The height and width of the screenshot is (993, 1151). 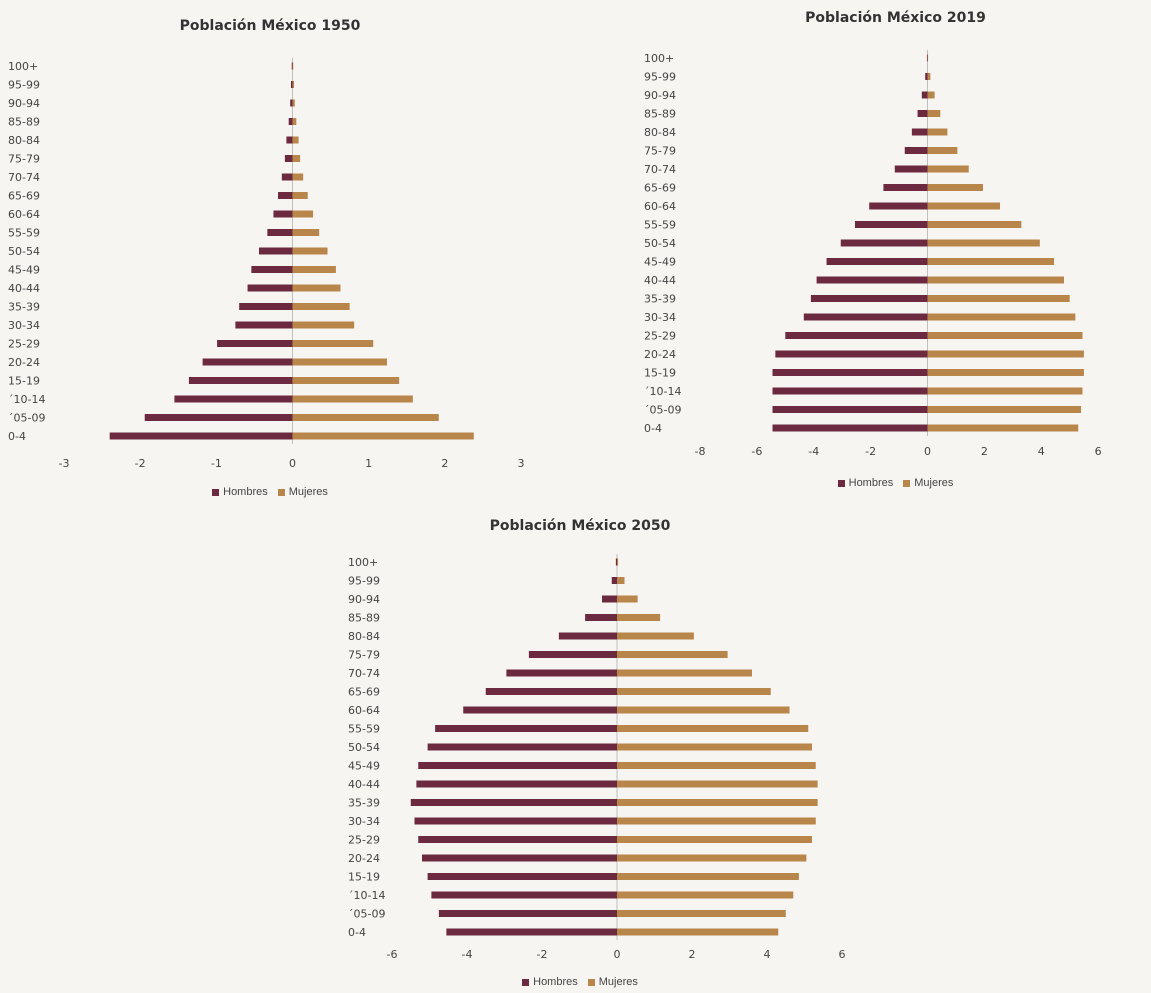 I want to click on legend-label-hombres: Hombres, so click(x=555, y=982).